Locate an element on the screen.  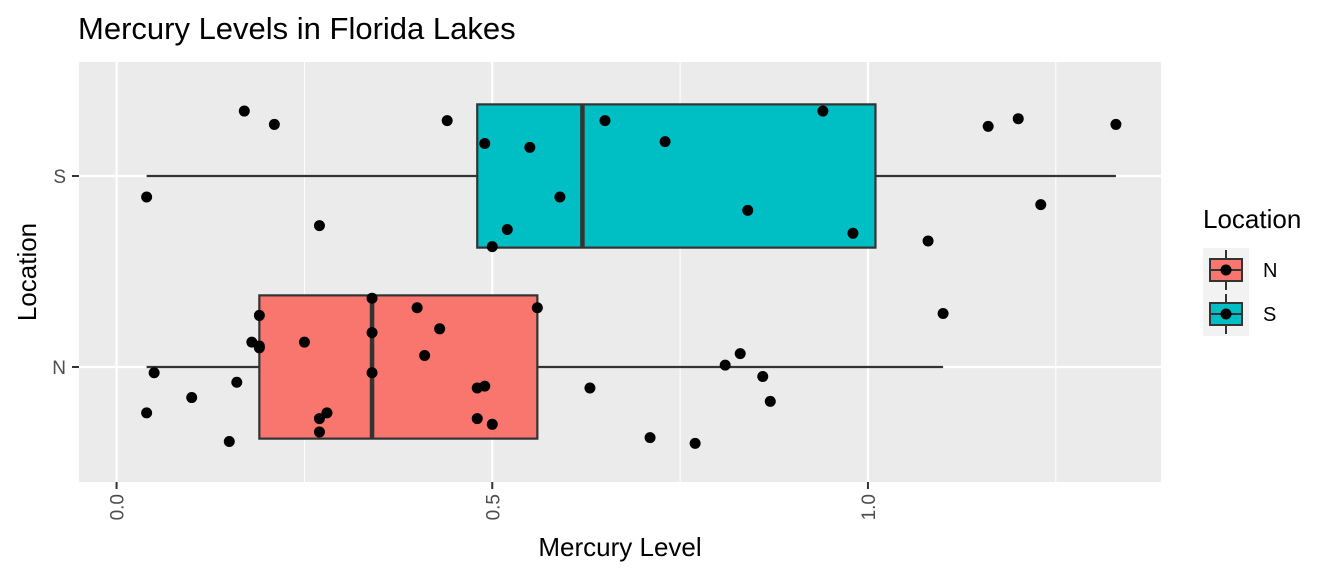
y-axis-title: Location is located at coordinates (27, 272).